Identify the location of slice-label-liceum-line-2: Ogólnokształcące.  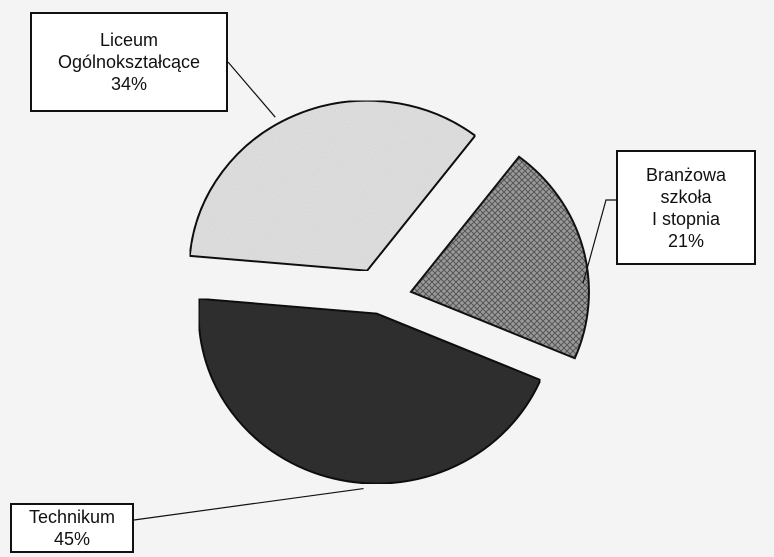
(129, 62).